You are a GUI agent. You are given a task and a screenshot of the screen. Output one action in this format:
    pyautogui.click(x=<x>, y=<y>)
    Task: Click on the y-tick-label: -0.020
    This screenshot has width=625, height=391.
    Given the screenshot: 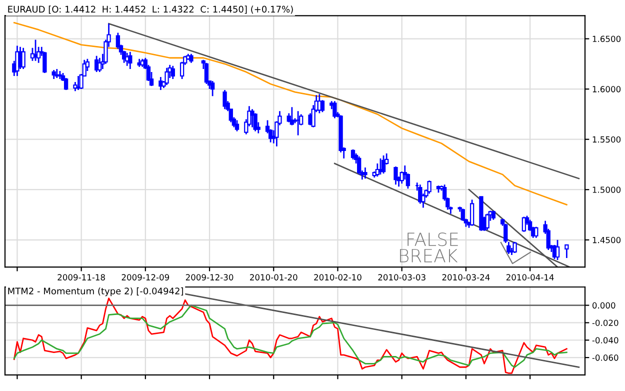 What is the action you would take?
    pyautogui.click(x=605, y=323)
    